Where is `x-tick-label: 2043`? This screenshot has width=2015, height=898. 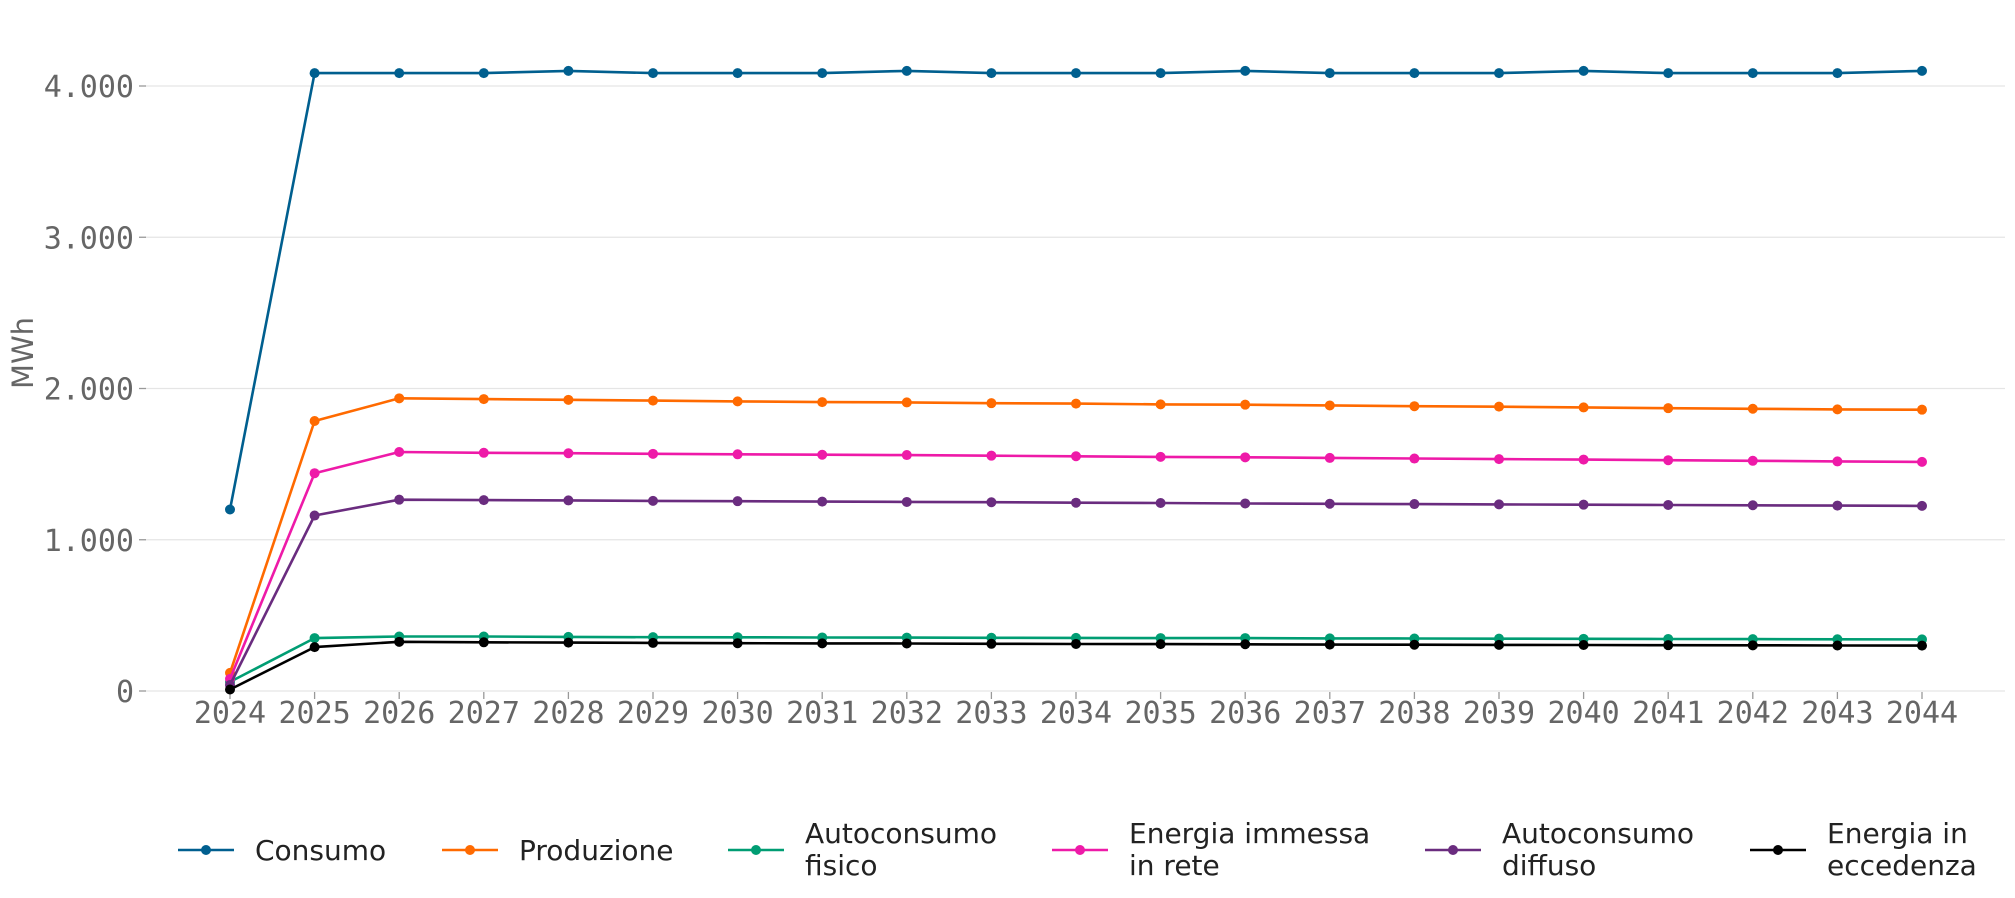
x-tick-label: 2043 is located at coordinates (1837, 713).